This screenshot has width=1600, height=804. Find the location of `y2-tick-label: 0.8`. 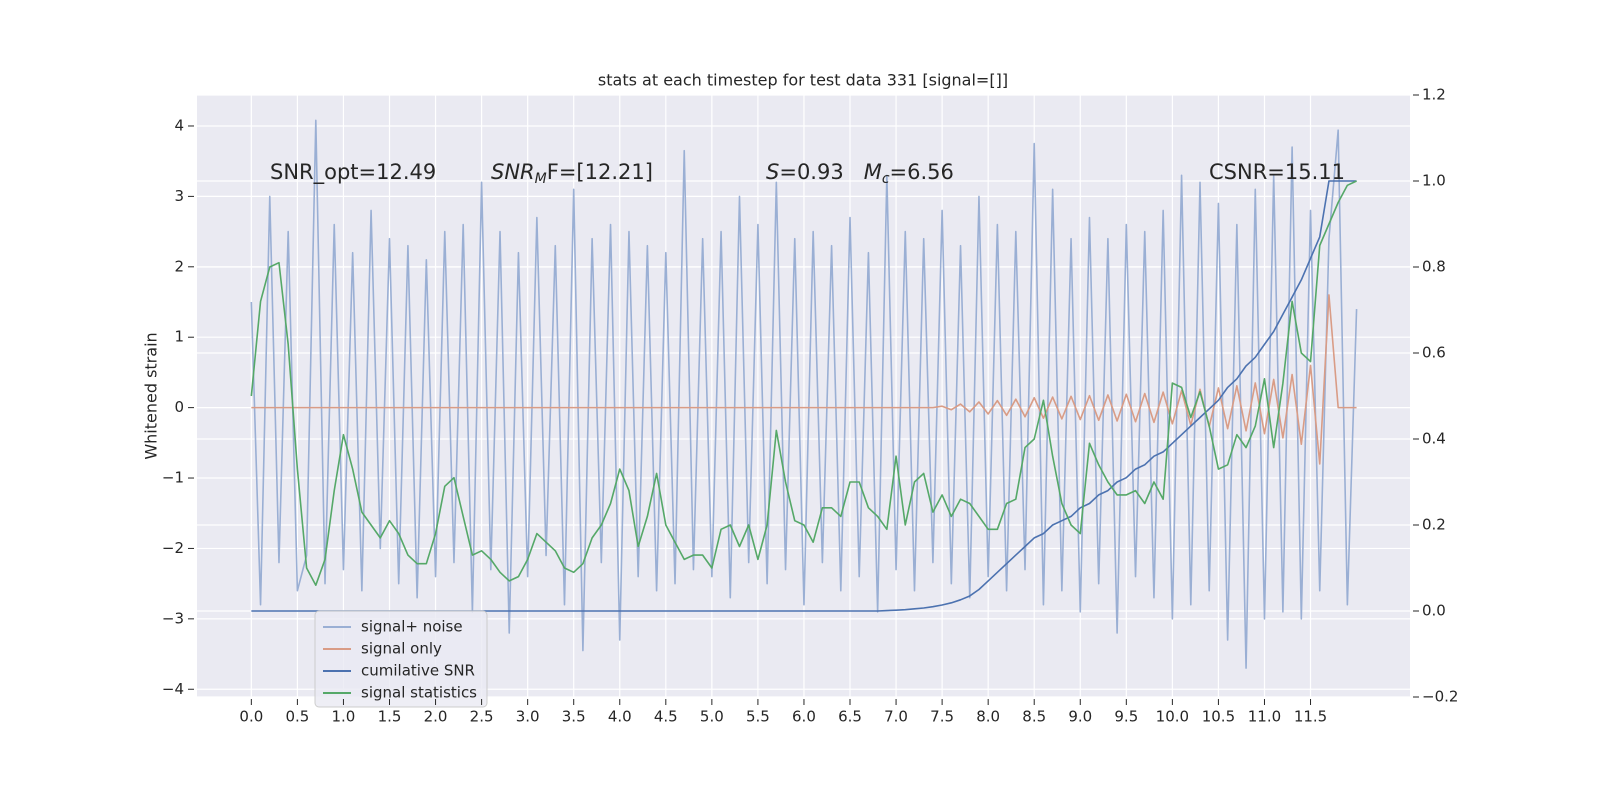

y2-tick-label: 0.8 is located at coordinates (1434, 267).